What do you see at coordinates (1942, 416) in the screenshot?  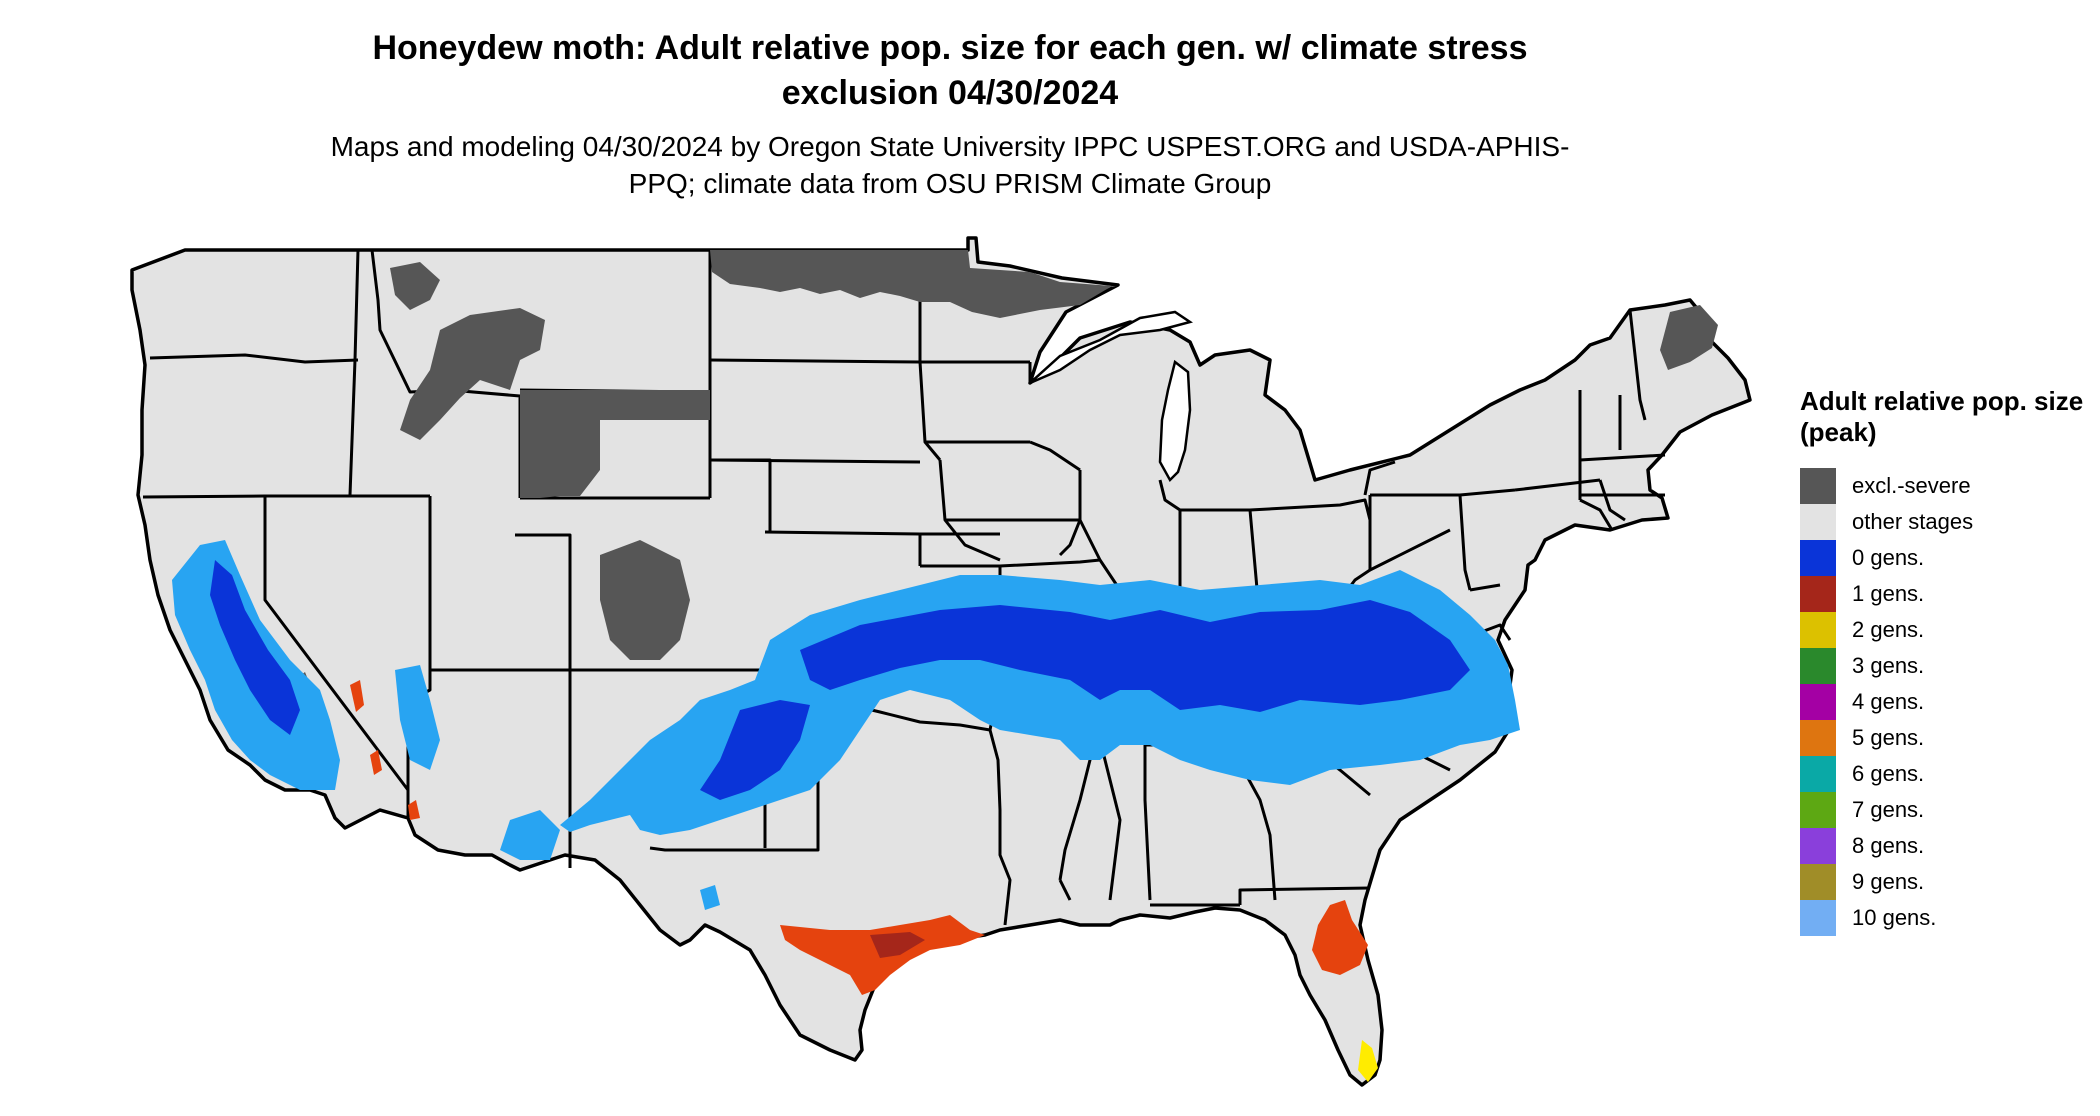 I see `legend-title: Adult relative pop. size (peak)` at bounding box center [1942, 416].